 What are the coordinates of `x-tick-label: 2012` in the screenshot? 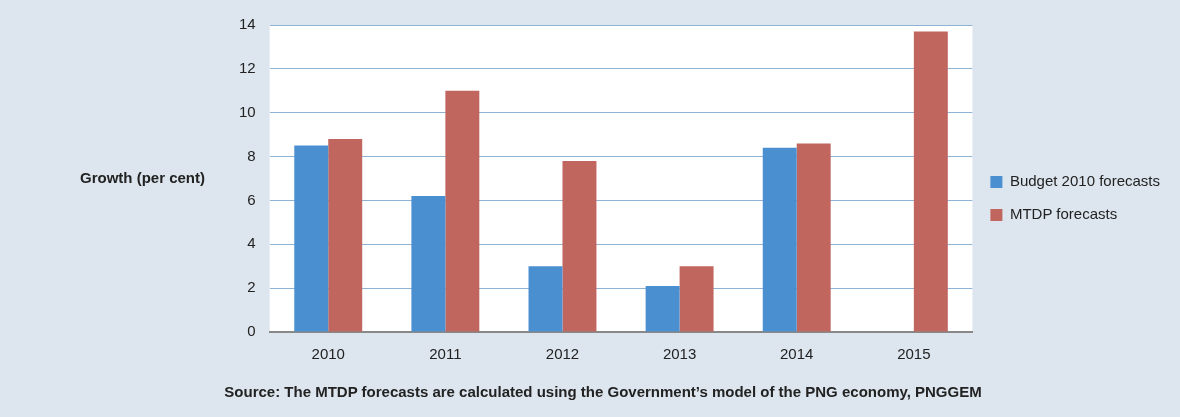 It's located at (562, 354).